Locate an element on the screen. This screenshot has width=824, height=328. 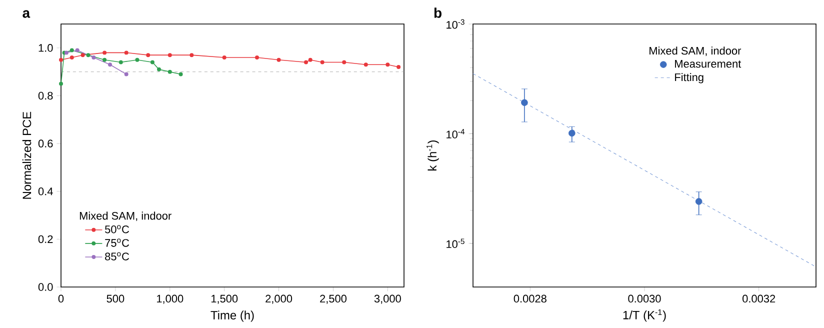
x-tick-label: 0.0032 is located at coordinates (759, 298).